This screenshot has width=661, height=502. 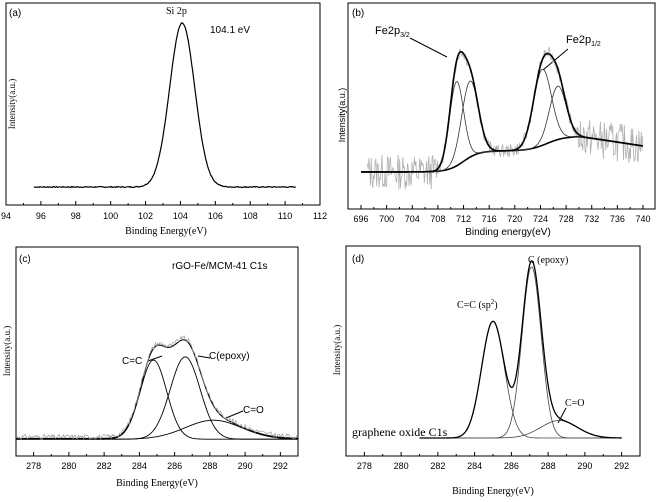 What do you see at coordinates (166, 231) in the screenshot?
I see `panel-a-xlabel: Binding Energy(eV)` at bounding box center [166, 231].